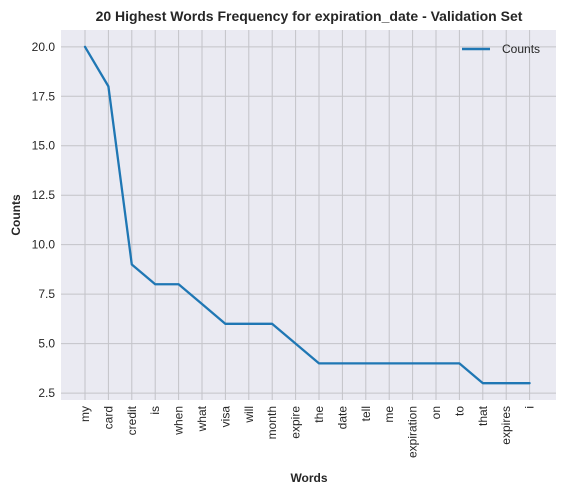 The image size is (573, 494). I want to click on x-tick-label: to, so click(459, 411).